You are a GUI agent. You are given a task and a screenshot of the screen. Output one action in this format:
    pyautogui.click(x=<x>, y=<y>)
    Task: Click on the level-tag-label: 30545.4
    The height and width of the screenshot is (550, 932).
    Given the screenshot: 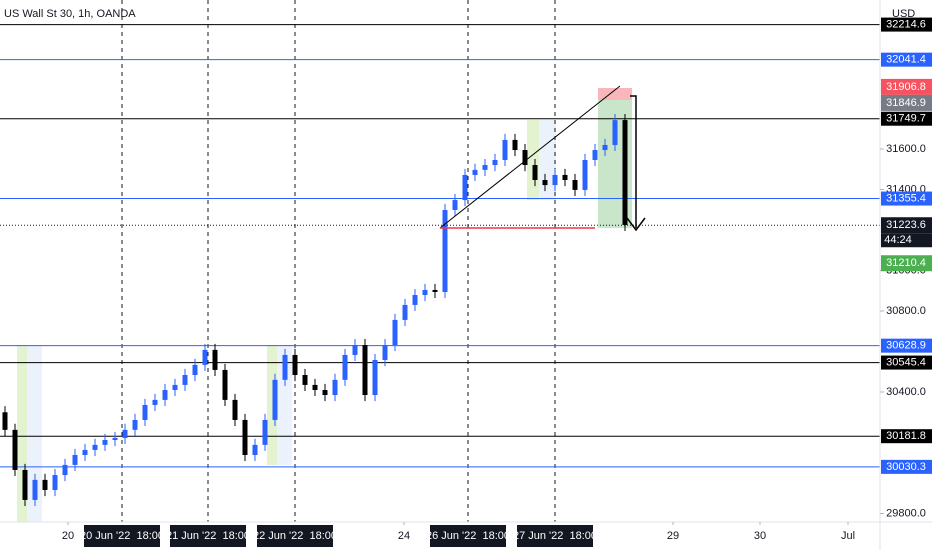 What is the action you would take?
    pyautogui.click(x=906, y=362)
    